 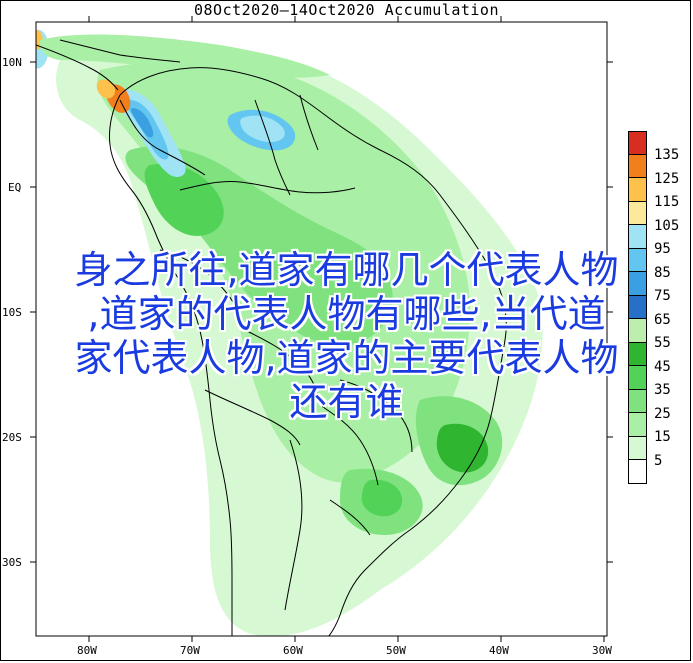 What do you see at coordinates (106, 89) in the screenshot?
I see `precip-area-yellow` at bounding box center [106, 89].